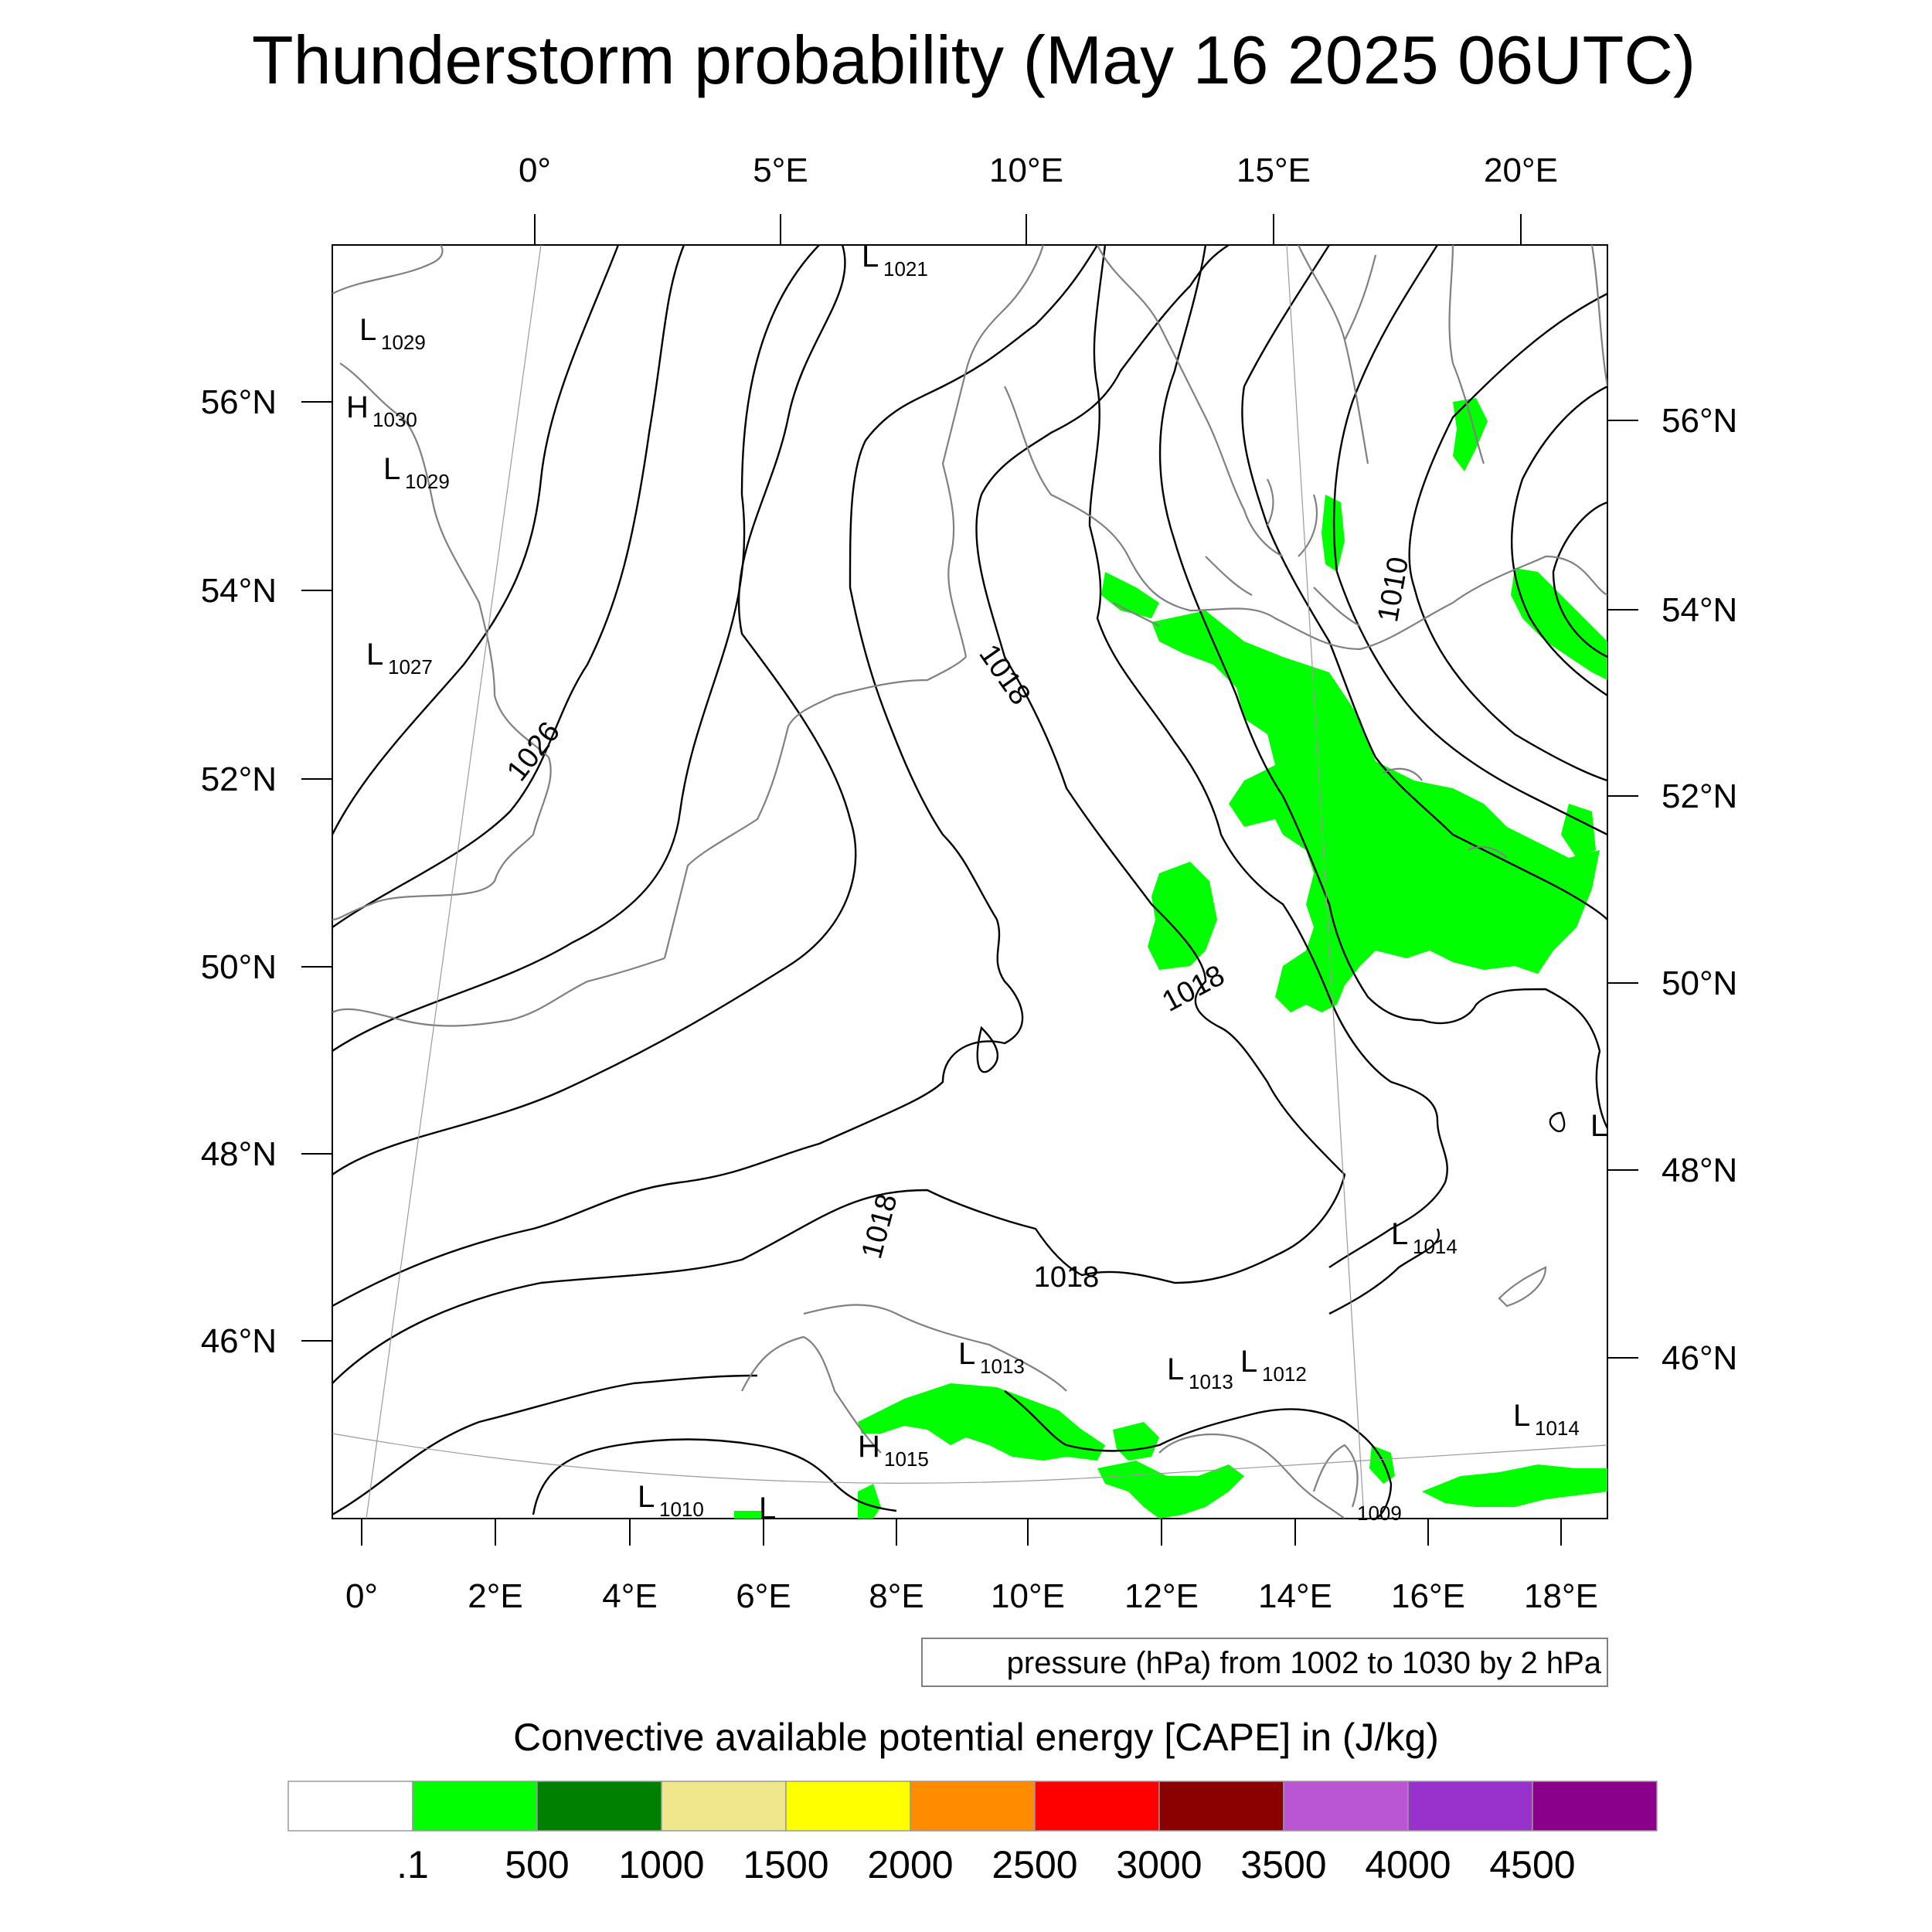 The width and height of the screenshot is (1932, 1932). What do you see at coordinates (681, 1510) in the screenshot?
I see `svg-text: 1010` at bounding box center [681, 1510].